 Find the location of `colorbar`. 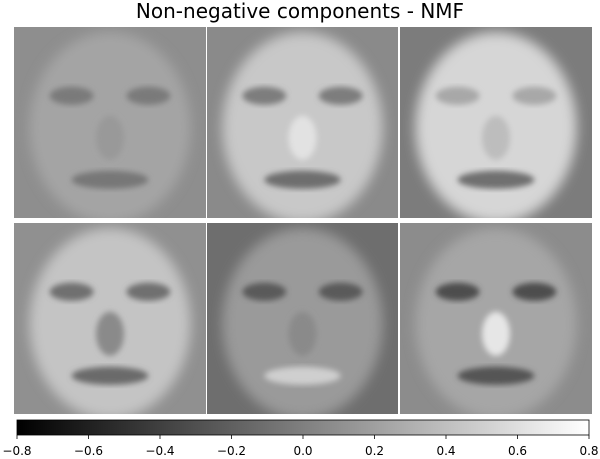

colorbar is located at coordinates (303, 427).